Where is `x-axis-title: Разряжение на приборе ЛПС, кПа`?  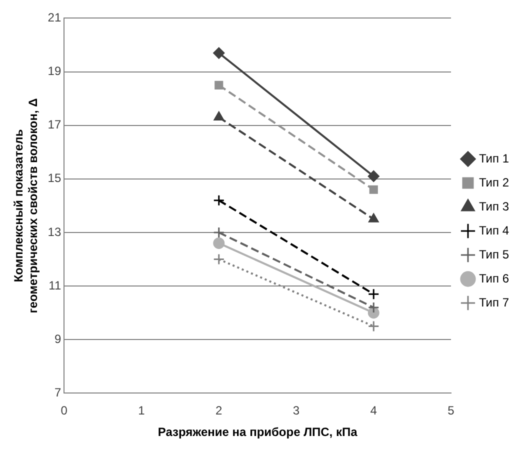
x-axis-title: Разряжение на приборе ЛПС, кПа is located at coordinates (258, 432).